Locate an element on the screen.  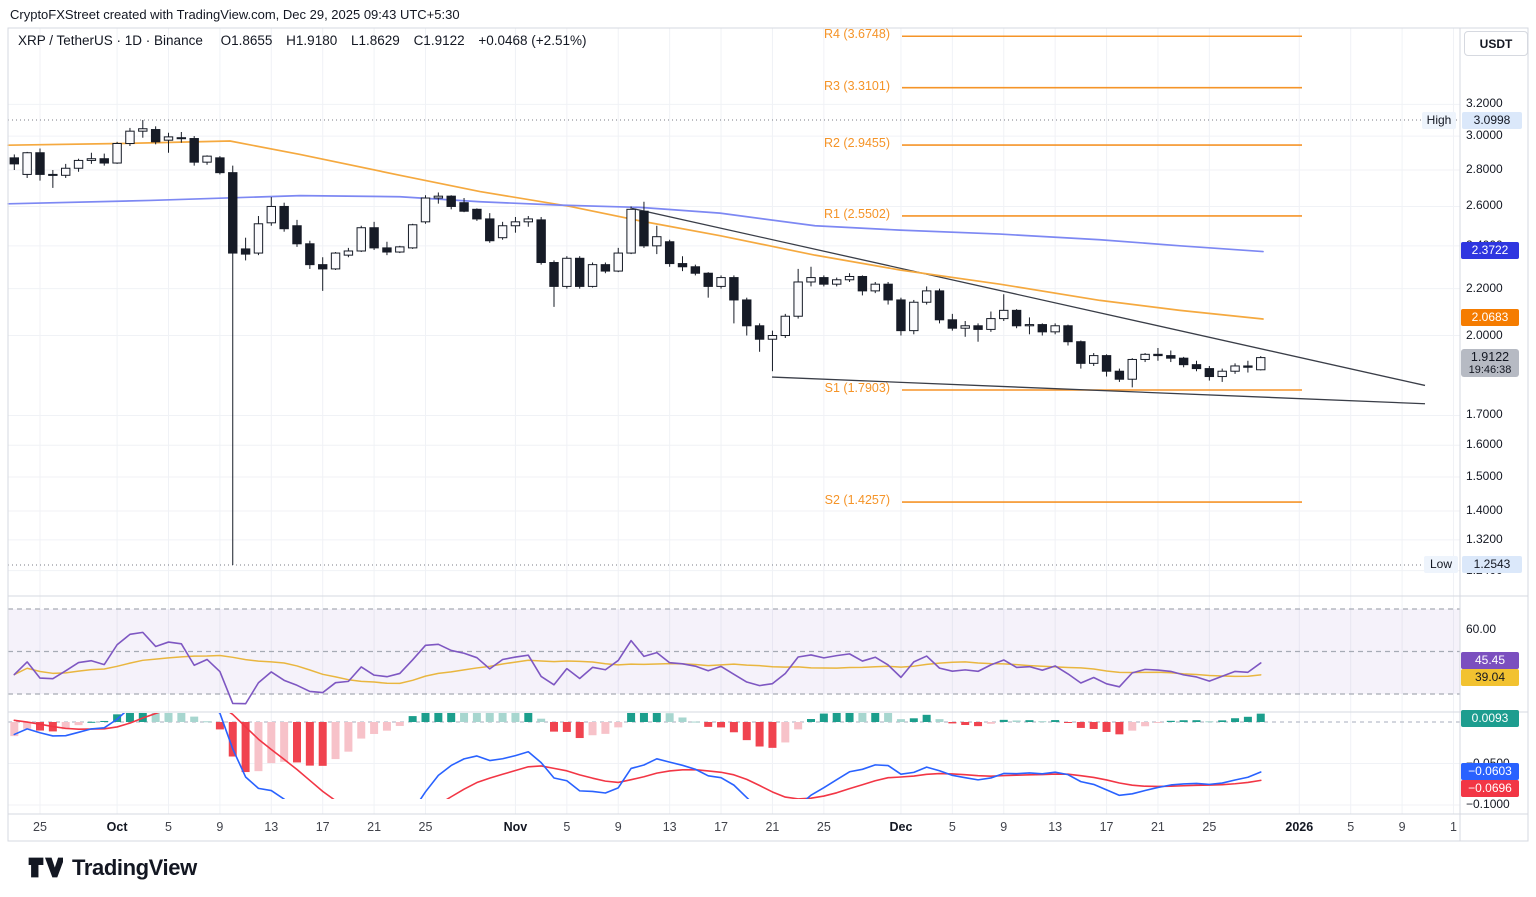
tradingview-logo: TradingView is located at coordinates (112, 867).